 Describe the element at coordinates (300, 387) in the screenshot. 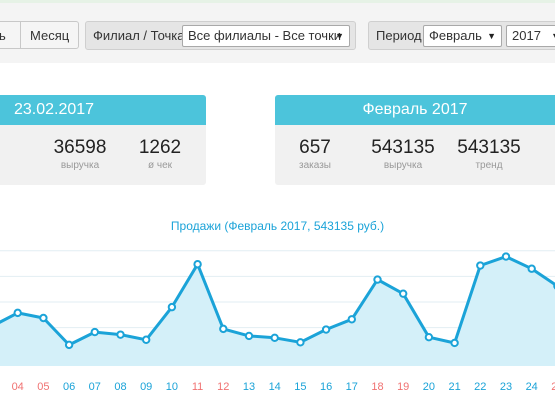

I see `x-tick-label-15: 15` at that location.